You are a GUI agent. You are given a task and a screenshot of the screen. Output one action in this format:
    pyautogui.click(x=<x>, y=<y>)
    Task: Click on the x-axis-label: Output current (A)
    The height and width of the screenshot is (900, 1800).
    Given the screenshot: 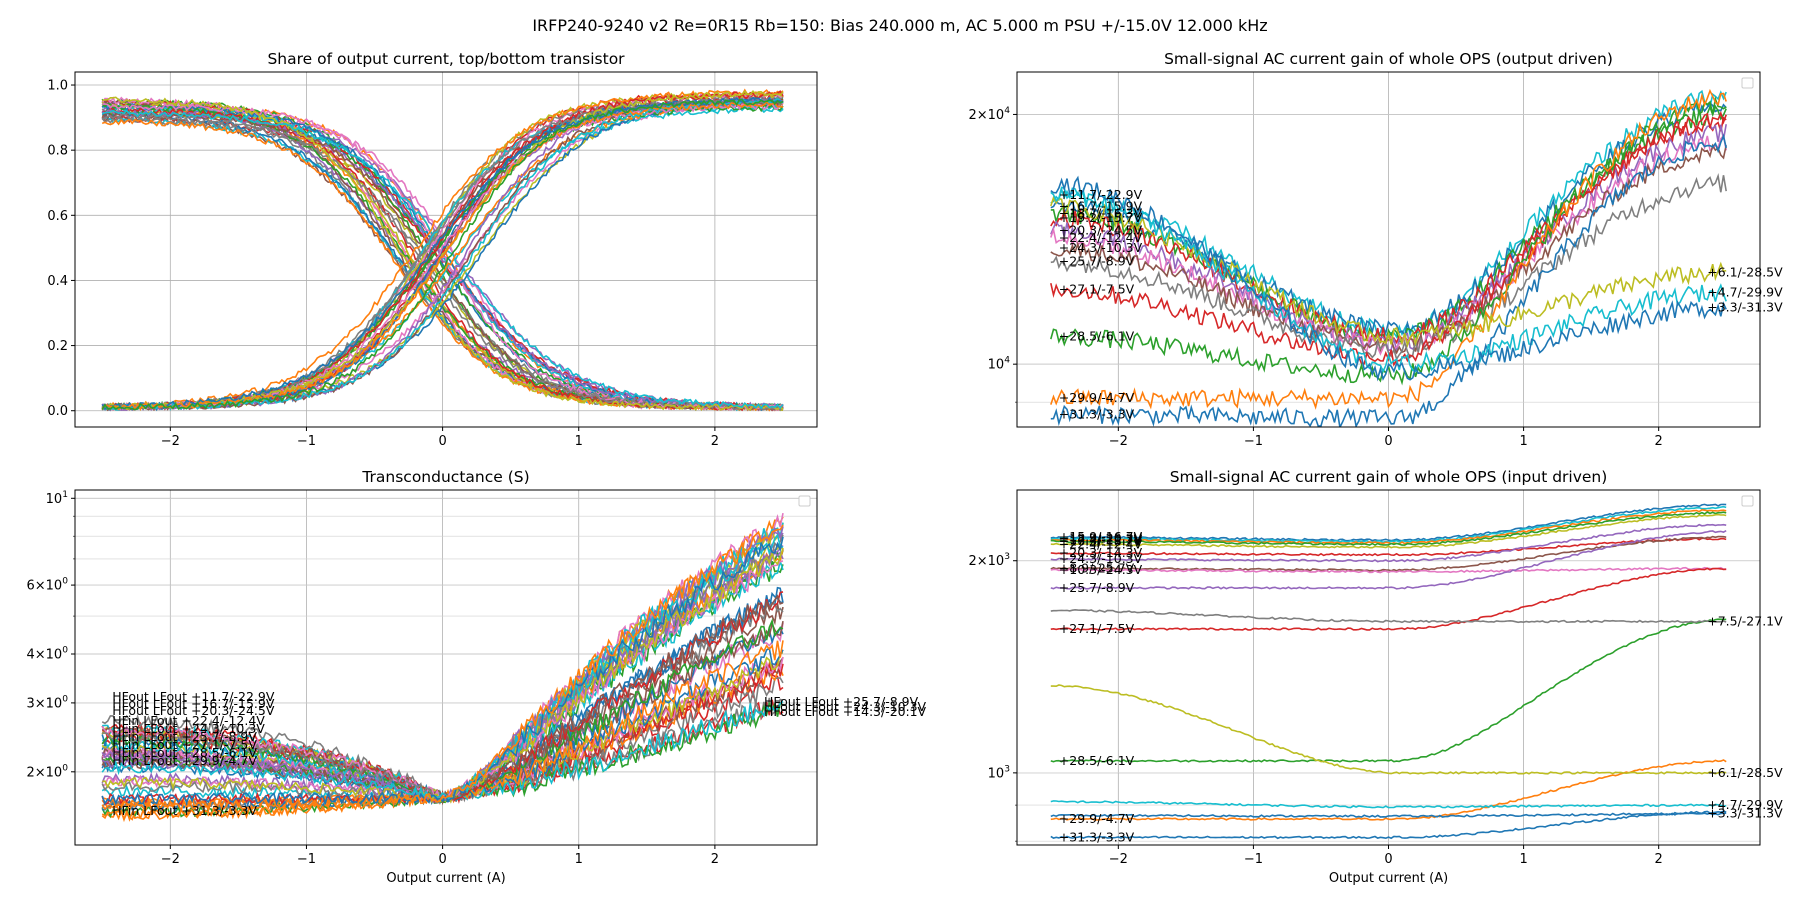 What is the action you would take?
    pyautogui.click(x=1388, y=878)
    